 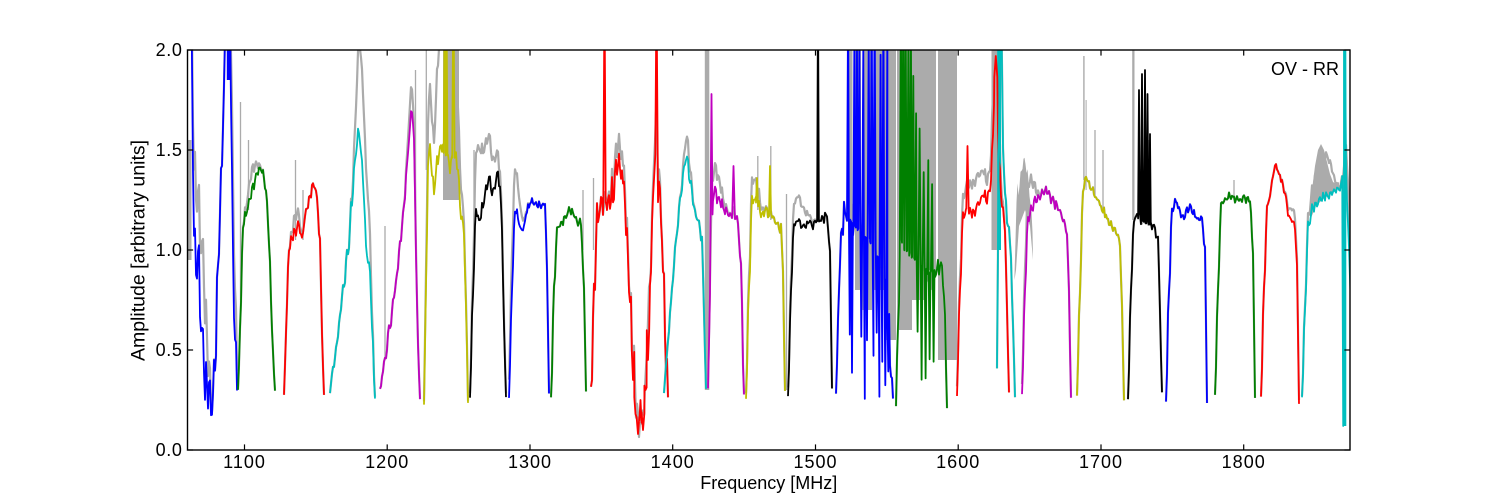 I want to click on svg-text: 1.5, so click(x=169, y=150).